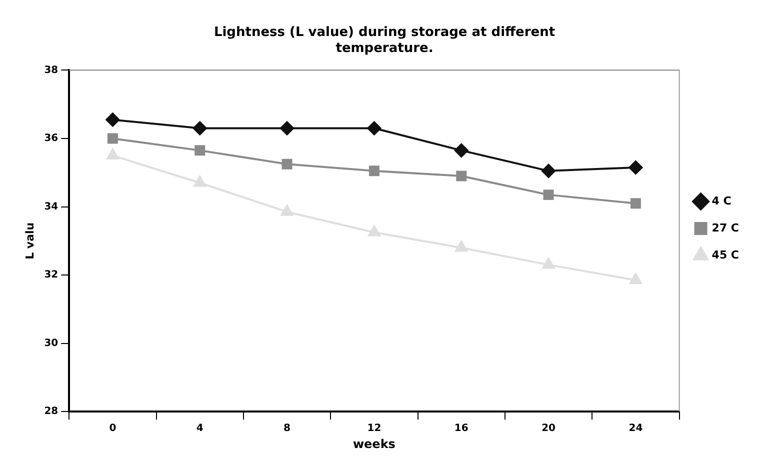 This screenshot has height=457, width=764. What do you see at coordinates (112, 428) in the screenshot?
I see `x-tick-label: 0` at bounding box center [112, 428].